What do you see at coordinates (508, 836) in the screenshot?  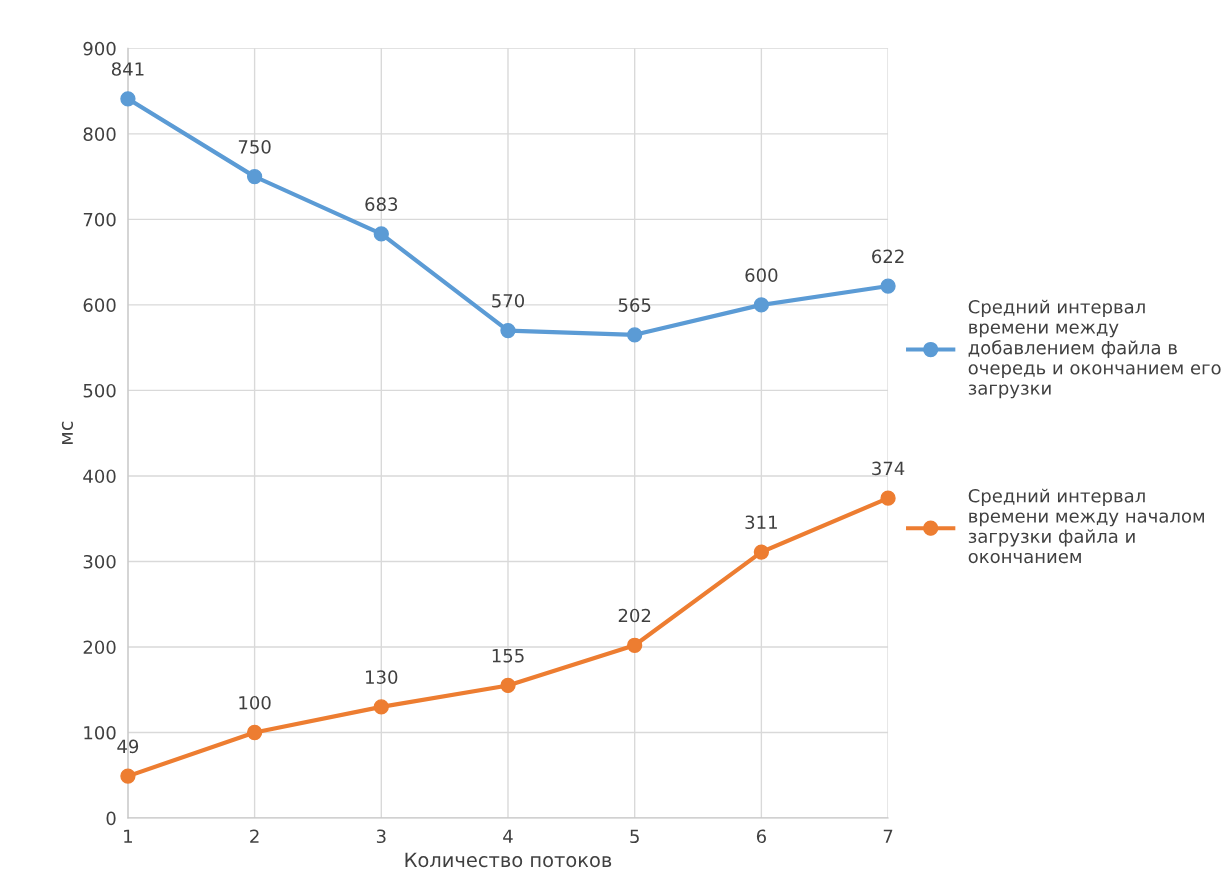 I see `x-tick-label: 4` at bounding box center [508, 836].